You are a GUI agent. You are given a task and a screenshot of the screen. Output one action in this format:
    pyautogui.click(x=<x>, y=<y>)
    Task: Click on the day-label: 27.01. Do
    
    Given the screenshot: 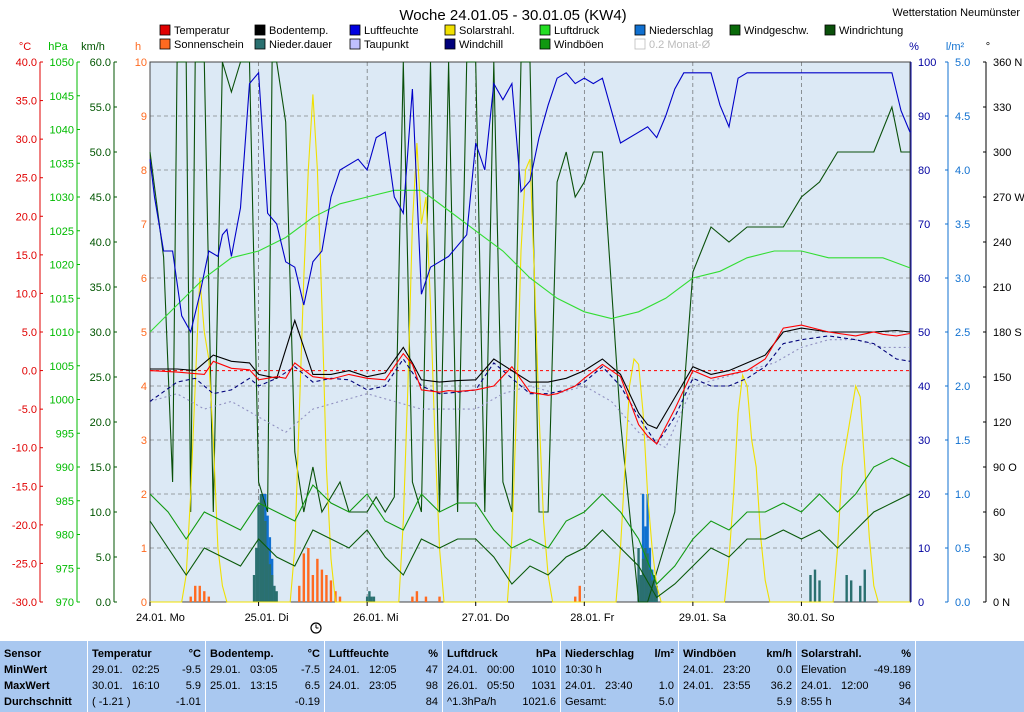 What is the action you would take?
    pyautogui.click(x=486, y=618)
    